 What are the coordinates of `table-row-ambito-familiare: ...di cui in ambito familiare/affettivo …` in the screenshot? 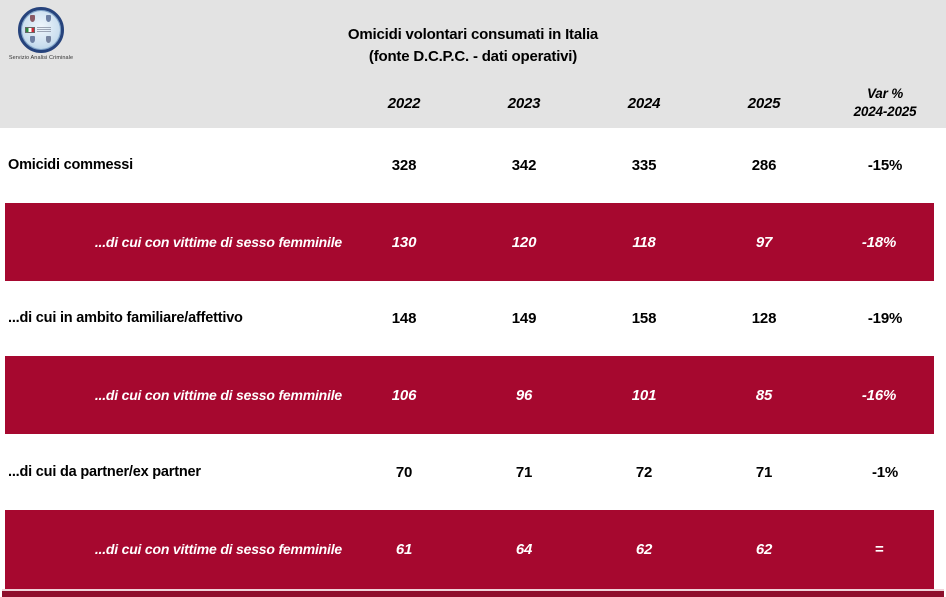 It's located at (473, 318).